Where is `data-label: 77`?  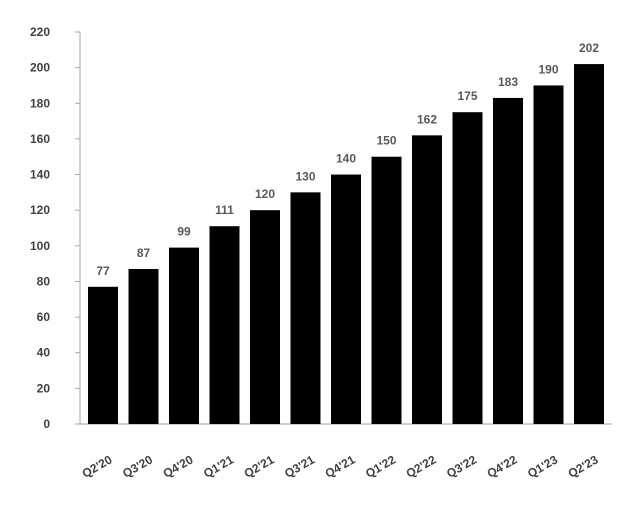
data-label: 77 is located at coordinates (103, 271).